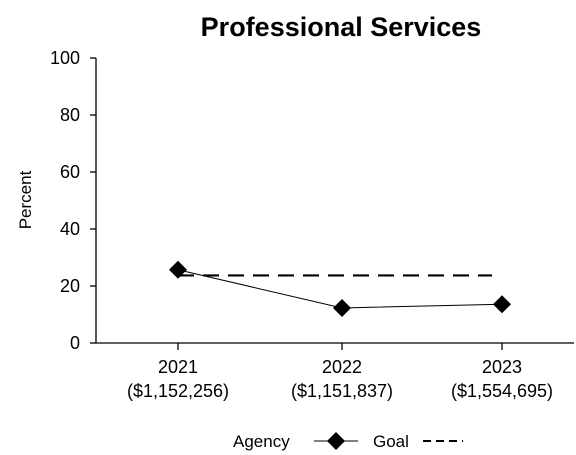 The image size is (576, 455). I want to click on y-tick-label: 100, so click(65, 58).